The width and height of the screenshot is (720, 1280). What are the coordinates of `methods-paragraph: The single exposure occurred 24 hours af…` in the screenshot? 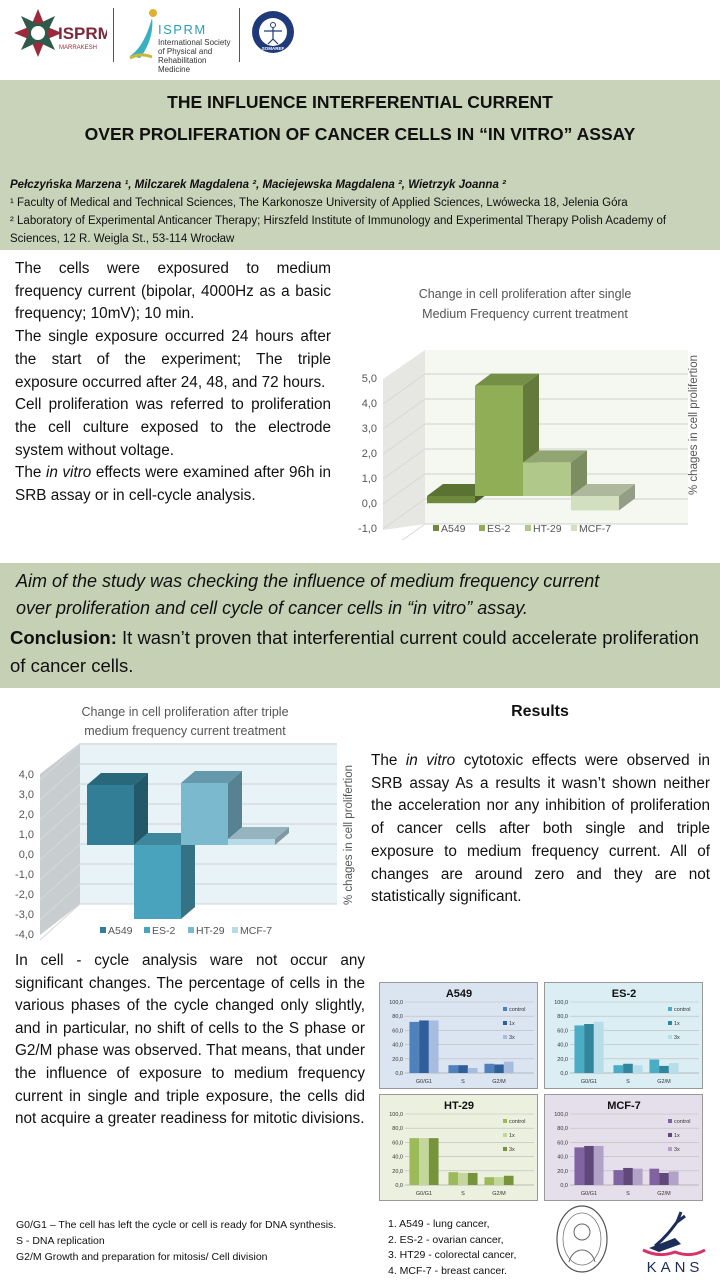 It's located at (173, 359).